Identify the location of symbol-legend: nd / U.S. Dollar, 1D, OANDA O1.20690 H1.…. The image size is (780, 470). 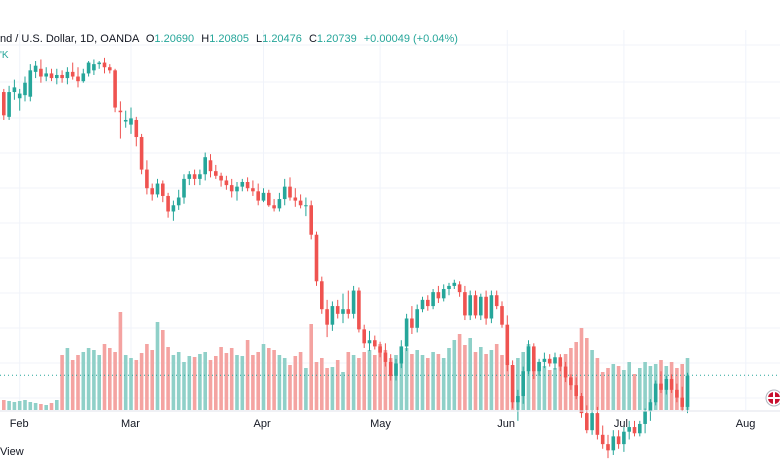
(229, 39).